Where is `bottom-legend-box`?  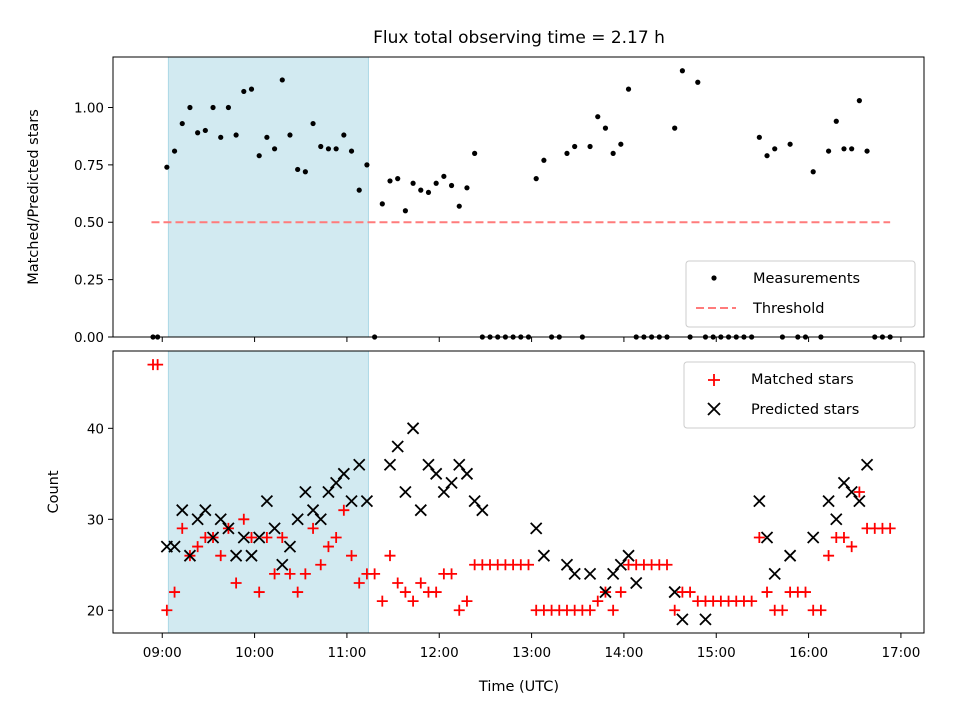 bottom-legend-box is located at coordinates (799, 395).